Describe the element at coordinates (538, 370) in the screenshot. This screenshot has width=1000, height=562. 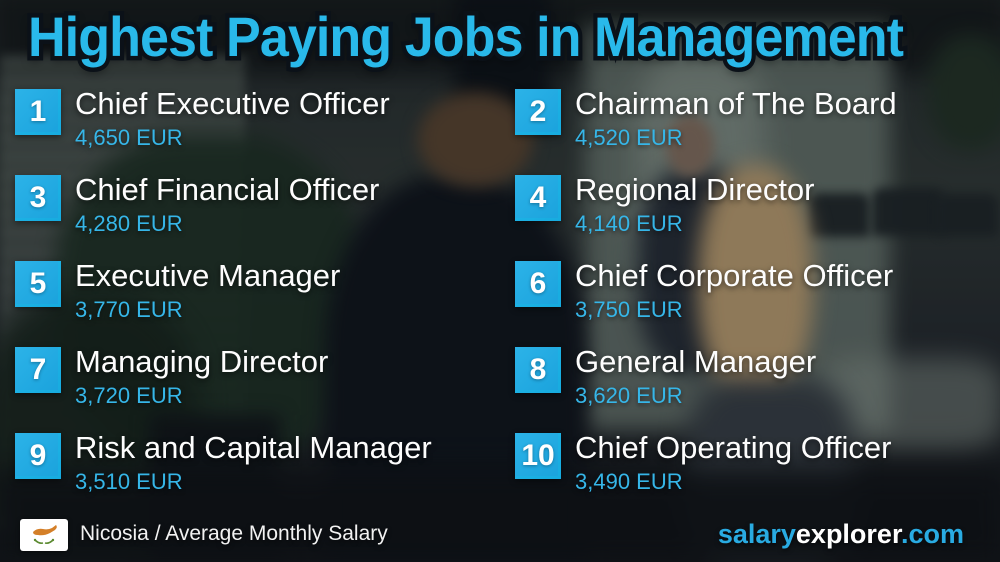
I see `rank-badge: 8` at that location.